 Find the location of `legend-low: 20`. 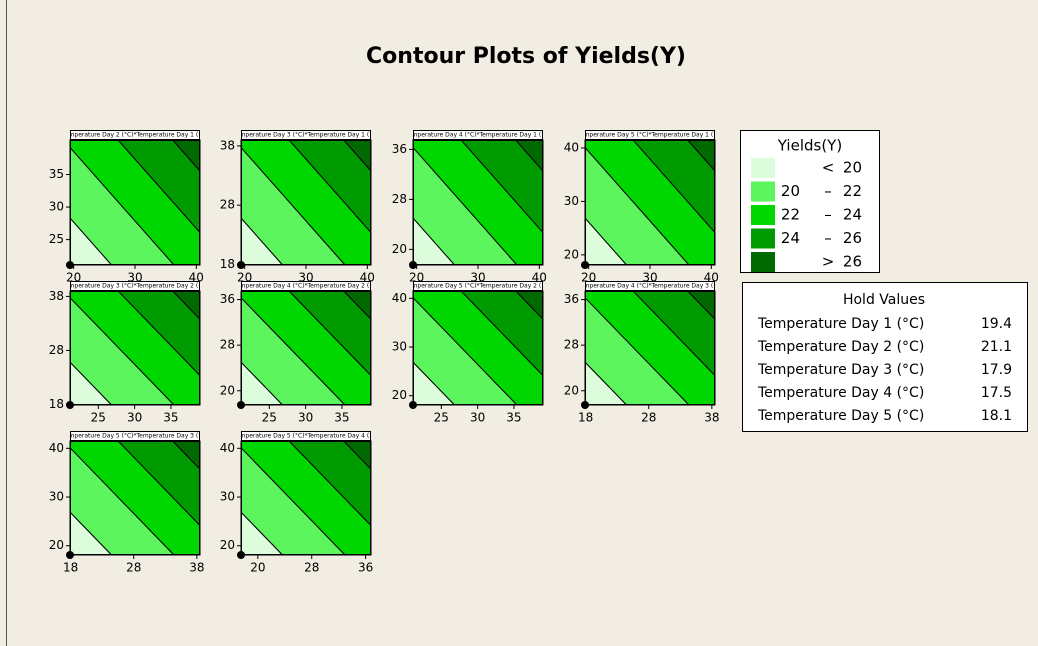

legend-low: 20 is located at coordinates (790, 191).